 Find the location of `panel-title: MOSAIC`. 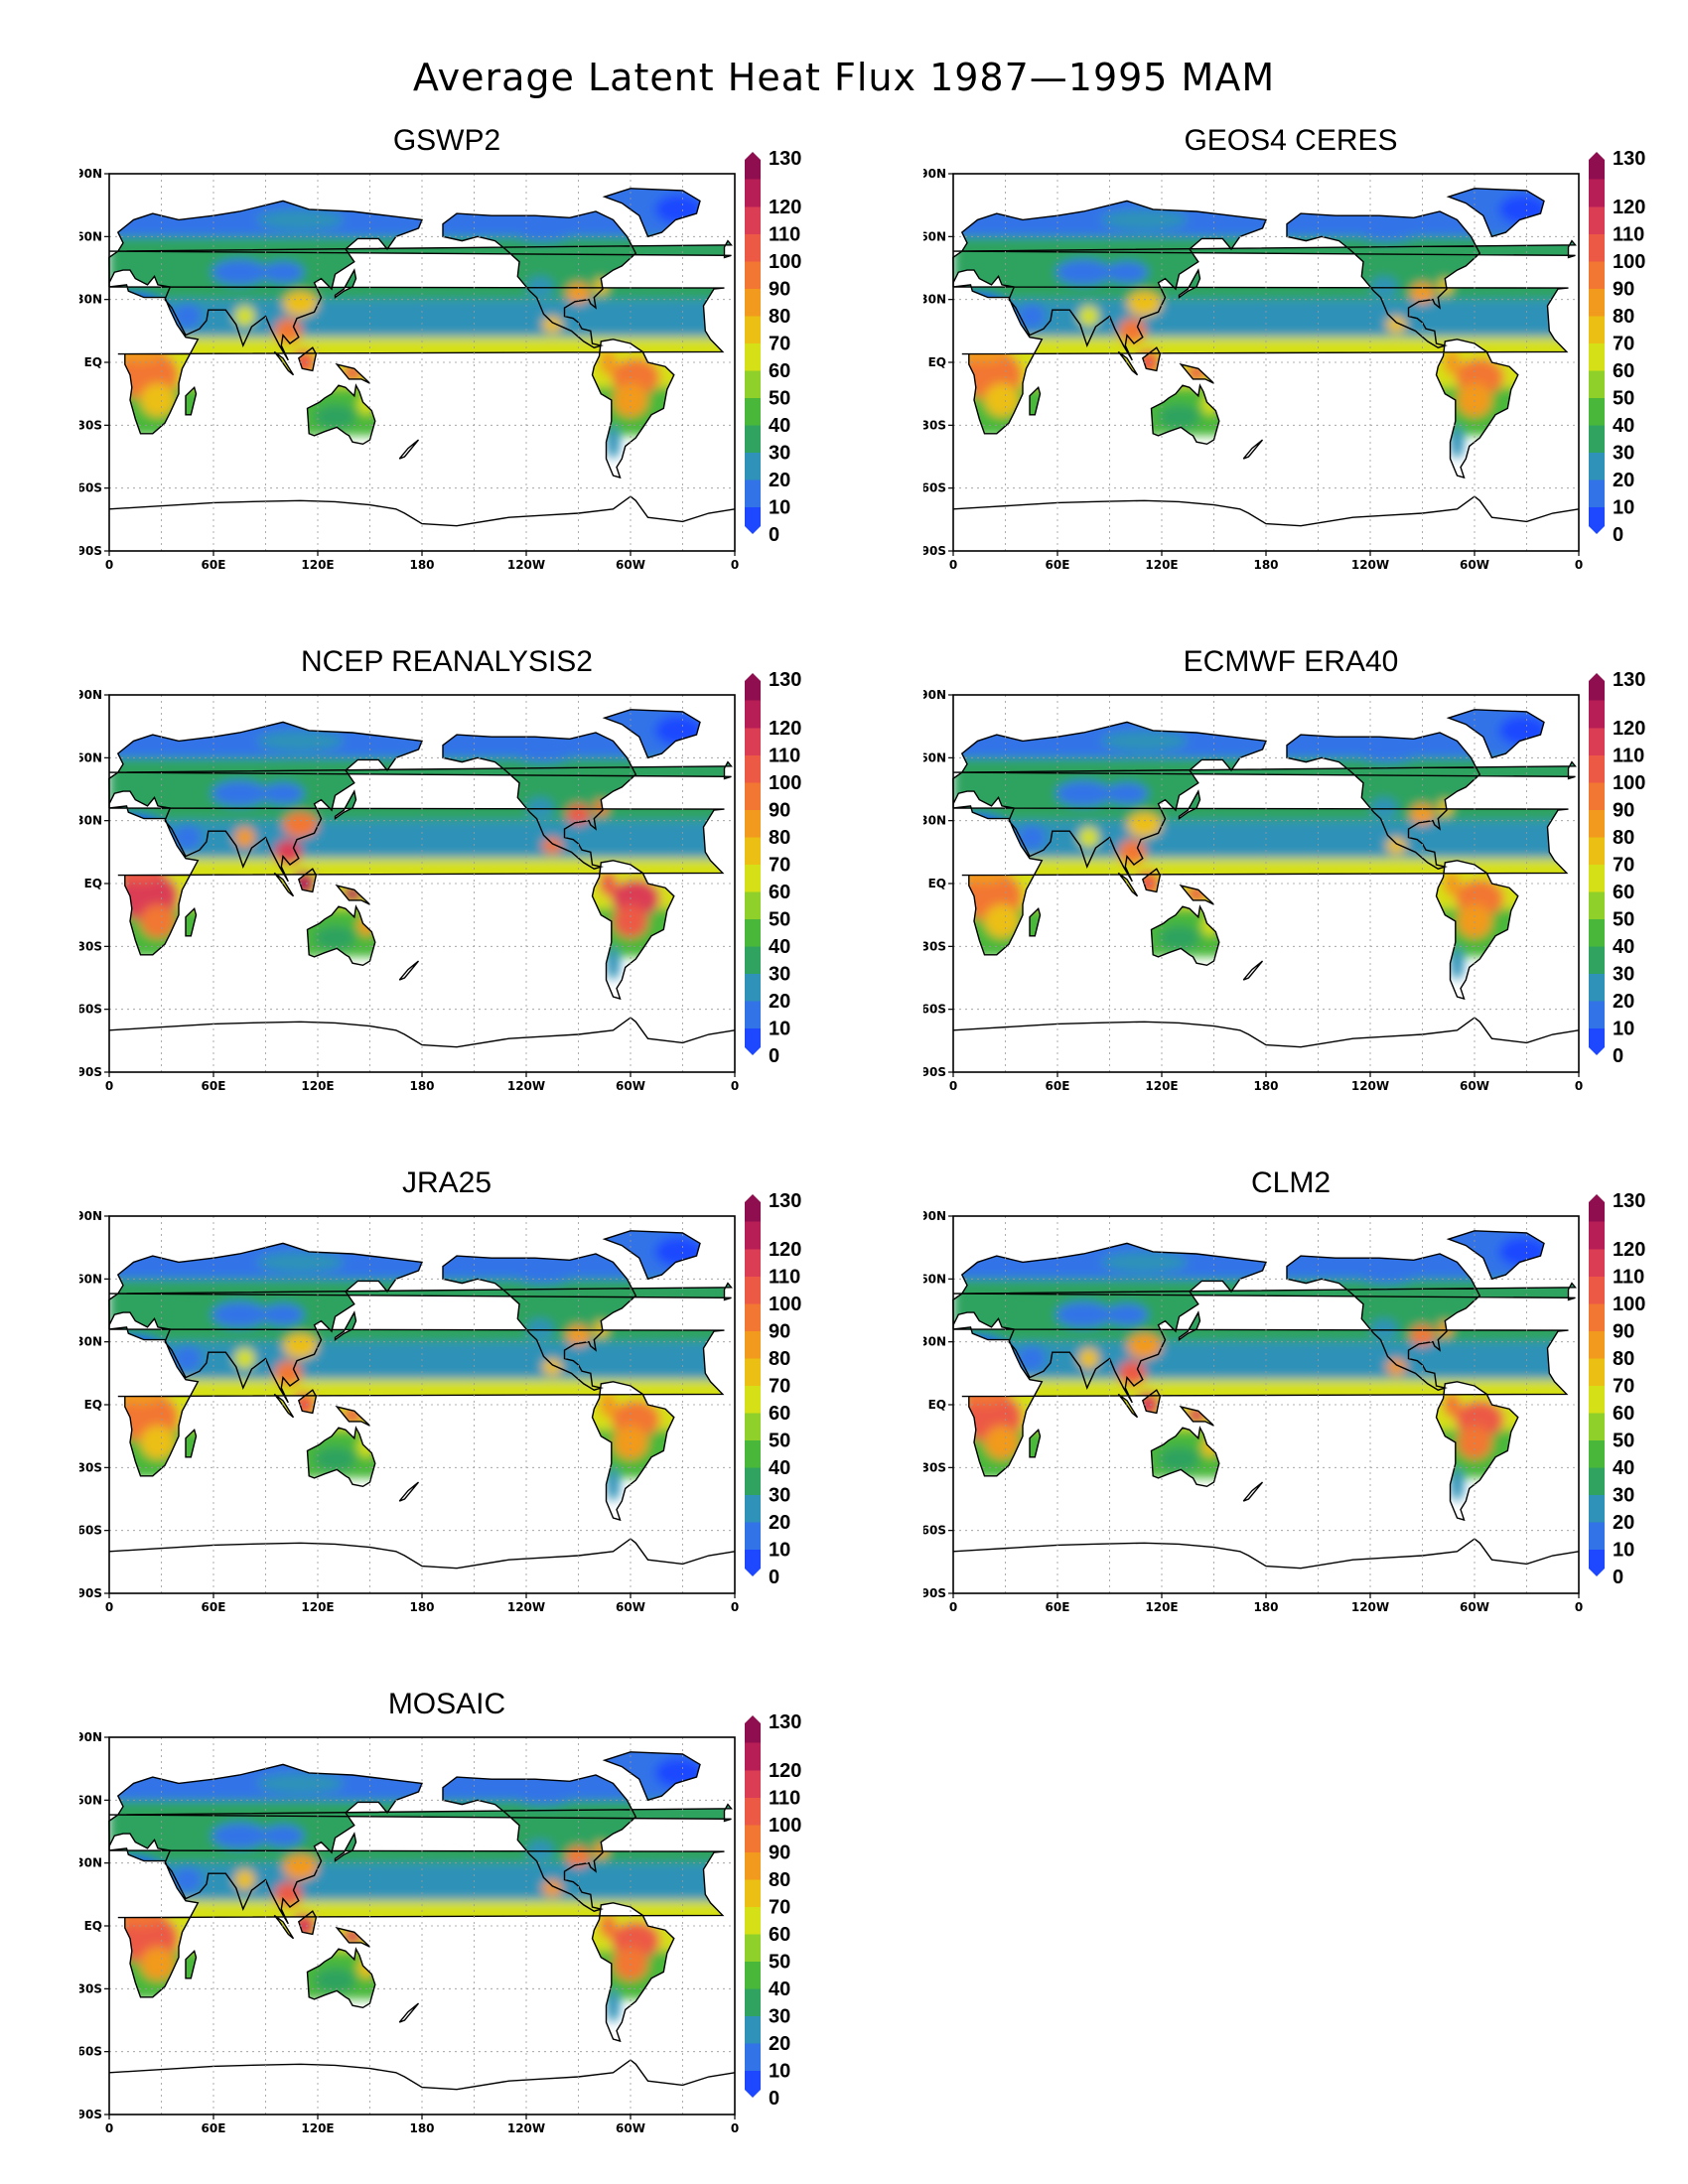

panel-title: MOSAIC is located at coordinates (446, 1704).